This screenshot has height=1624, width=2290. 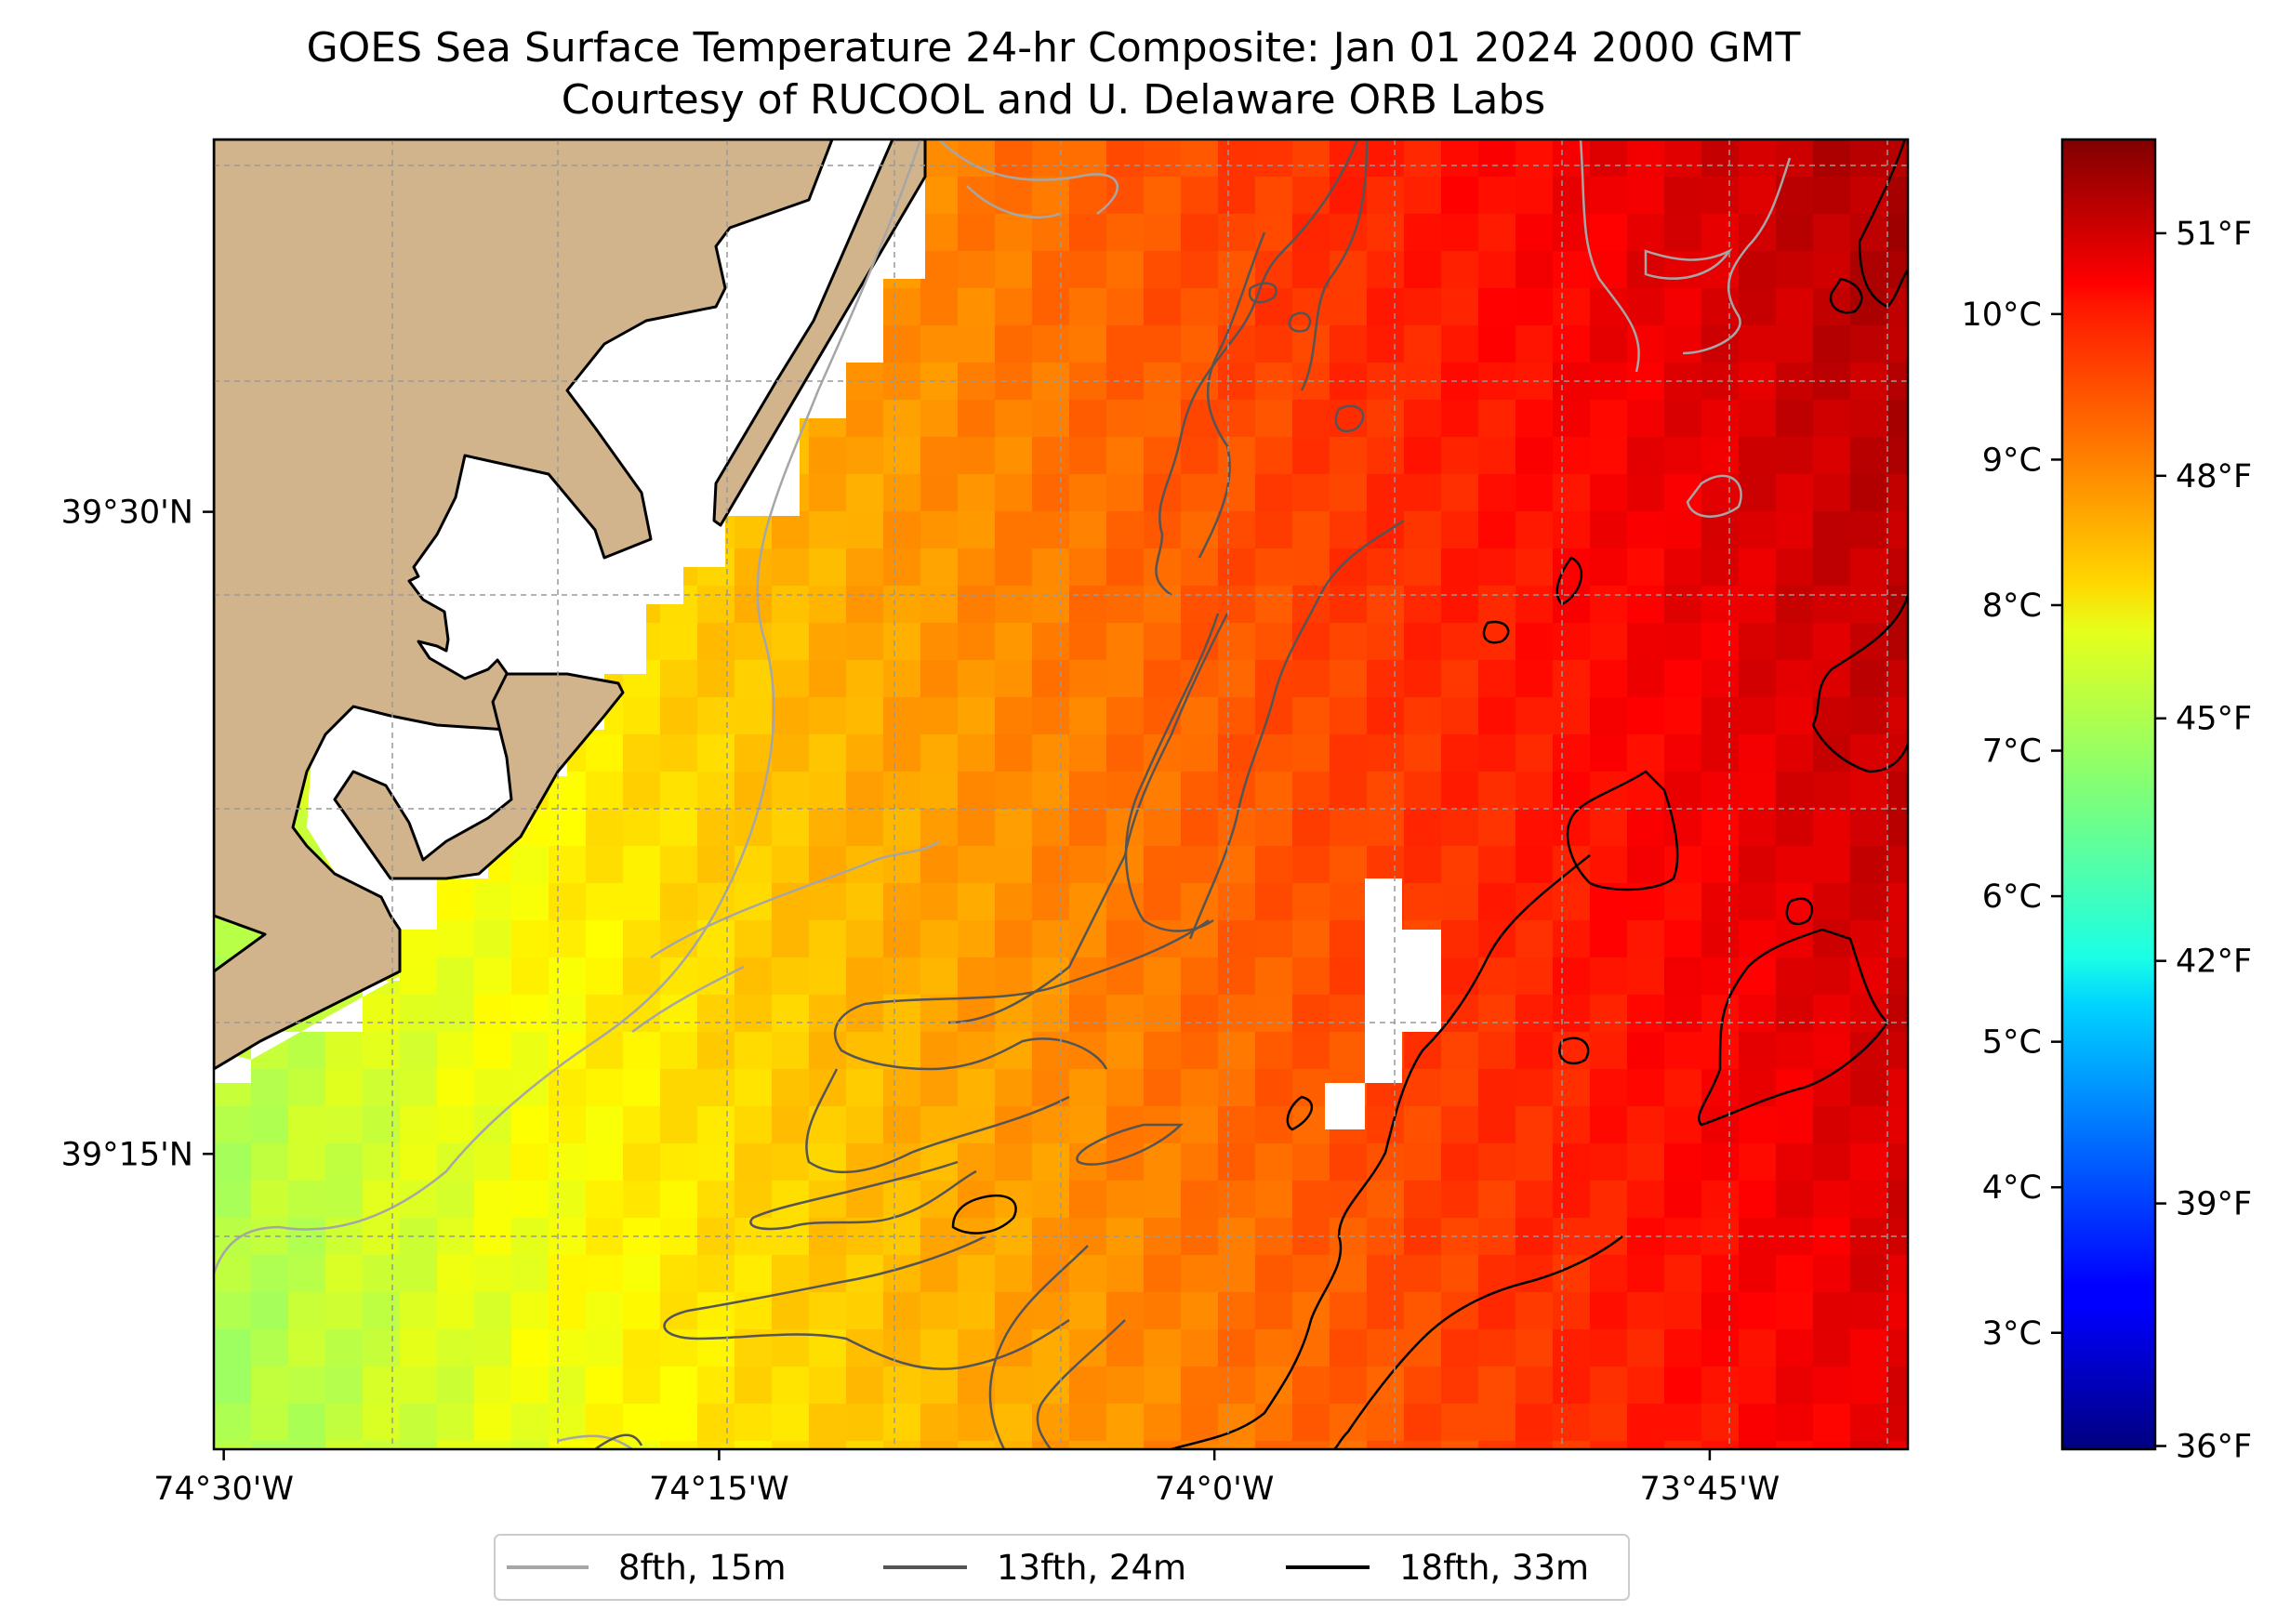 I want to click on legend-box, so click(x=1062, y=1568).